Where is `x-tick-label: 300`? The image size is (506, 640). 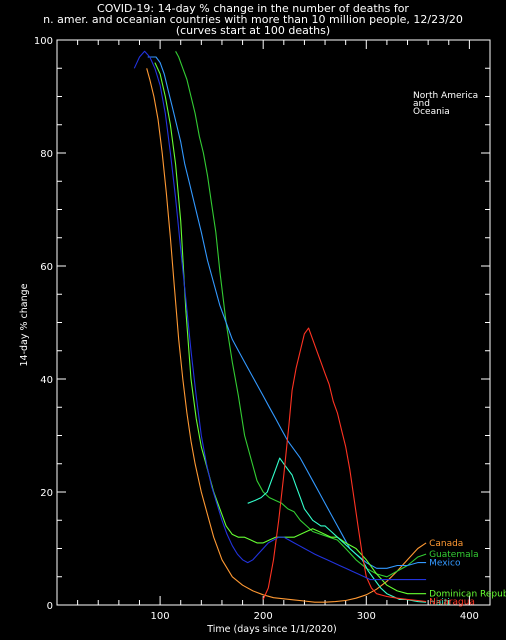
x-tick-label: 300 is located at coordinates (366, 616).